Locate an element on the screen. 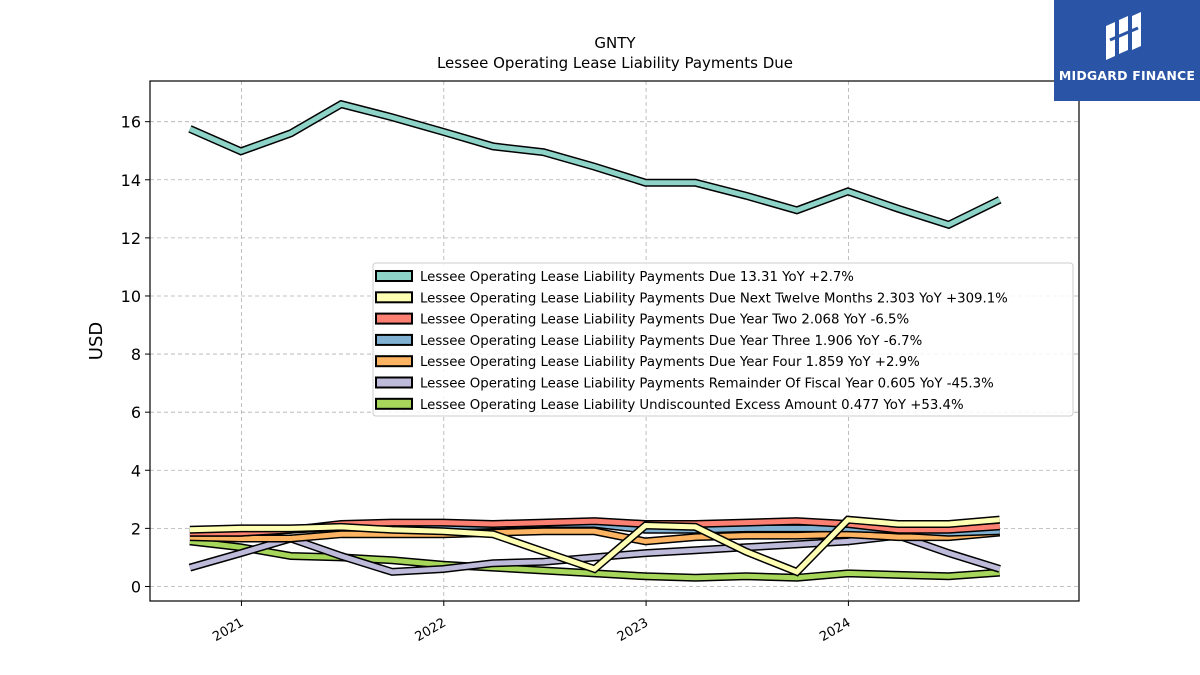 The width and height of the screenshot is (1200, 675). x-axis: 2021 2022 2023 2024 is located at coordinates (531, 623).